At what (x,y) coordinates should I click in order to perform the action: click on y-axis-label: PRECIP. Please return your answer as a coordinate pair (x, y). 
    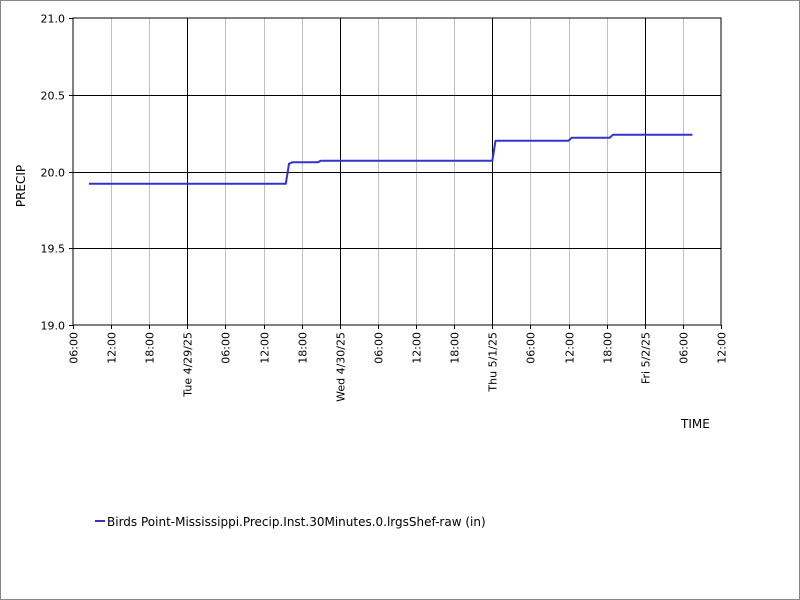
    Looking at the image, I should click on (21, 186).